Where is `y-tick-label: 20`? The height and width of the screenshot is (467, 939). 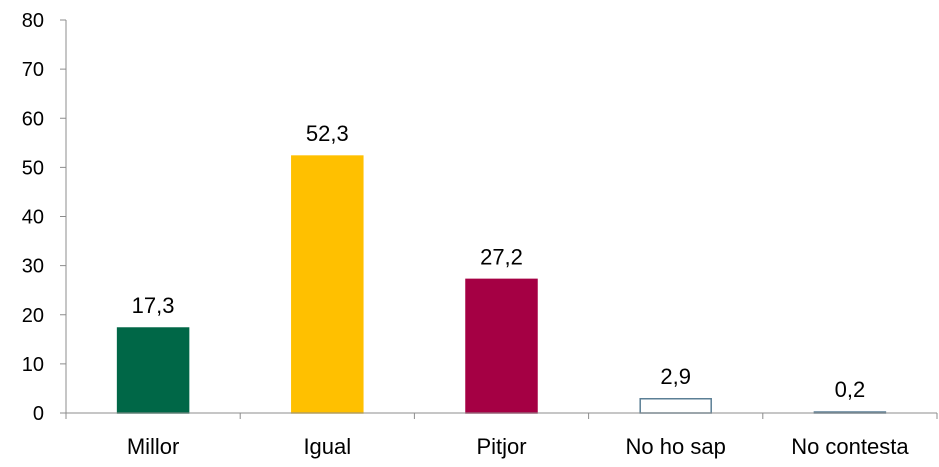 y-tick-label: 20 is located at coordinates (33, 316).